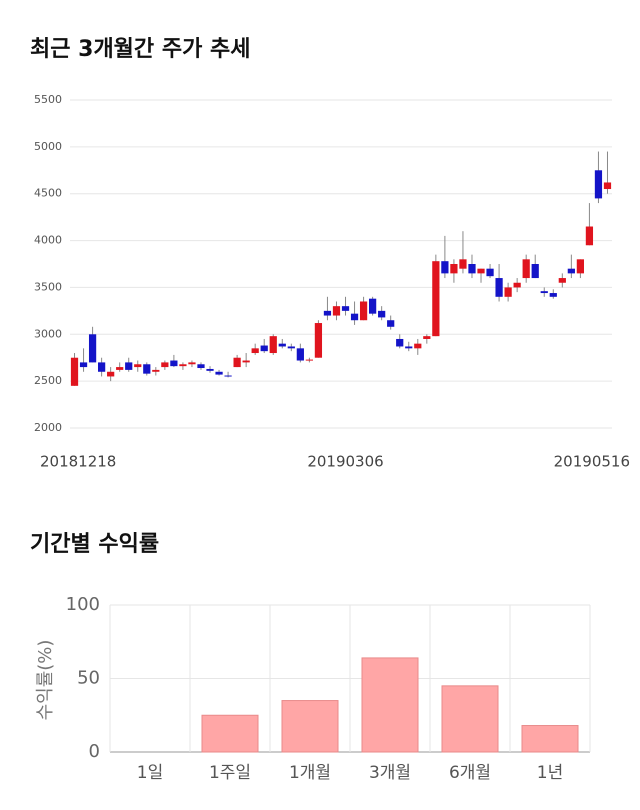  I want to click on y-tick-label: 5000, so click(48, 146).